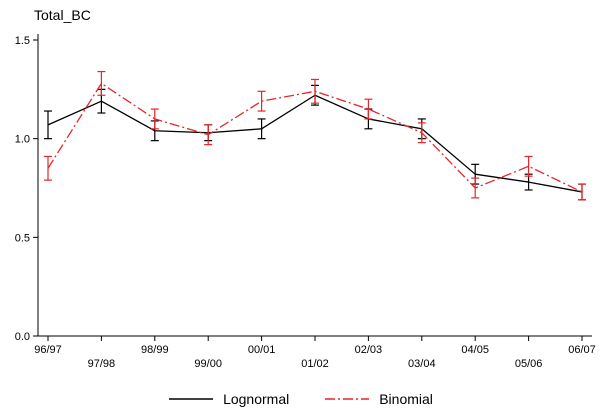 The width and height of the screenshot is (600, 419). What do you see at coordinates (22, 337) in the screenshot?
I see `svg-text: 0.0` at bounding box center [22, 337].